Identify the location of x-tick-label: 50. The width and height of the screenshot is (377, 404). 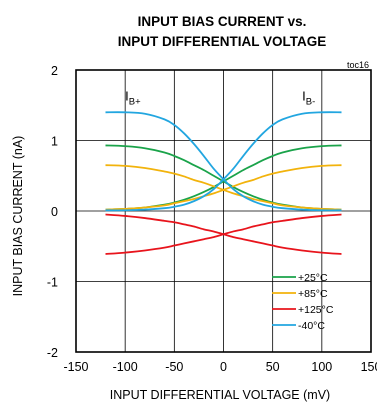
(273, 367).